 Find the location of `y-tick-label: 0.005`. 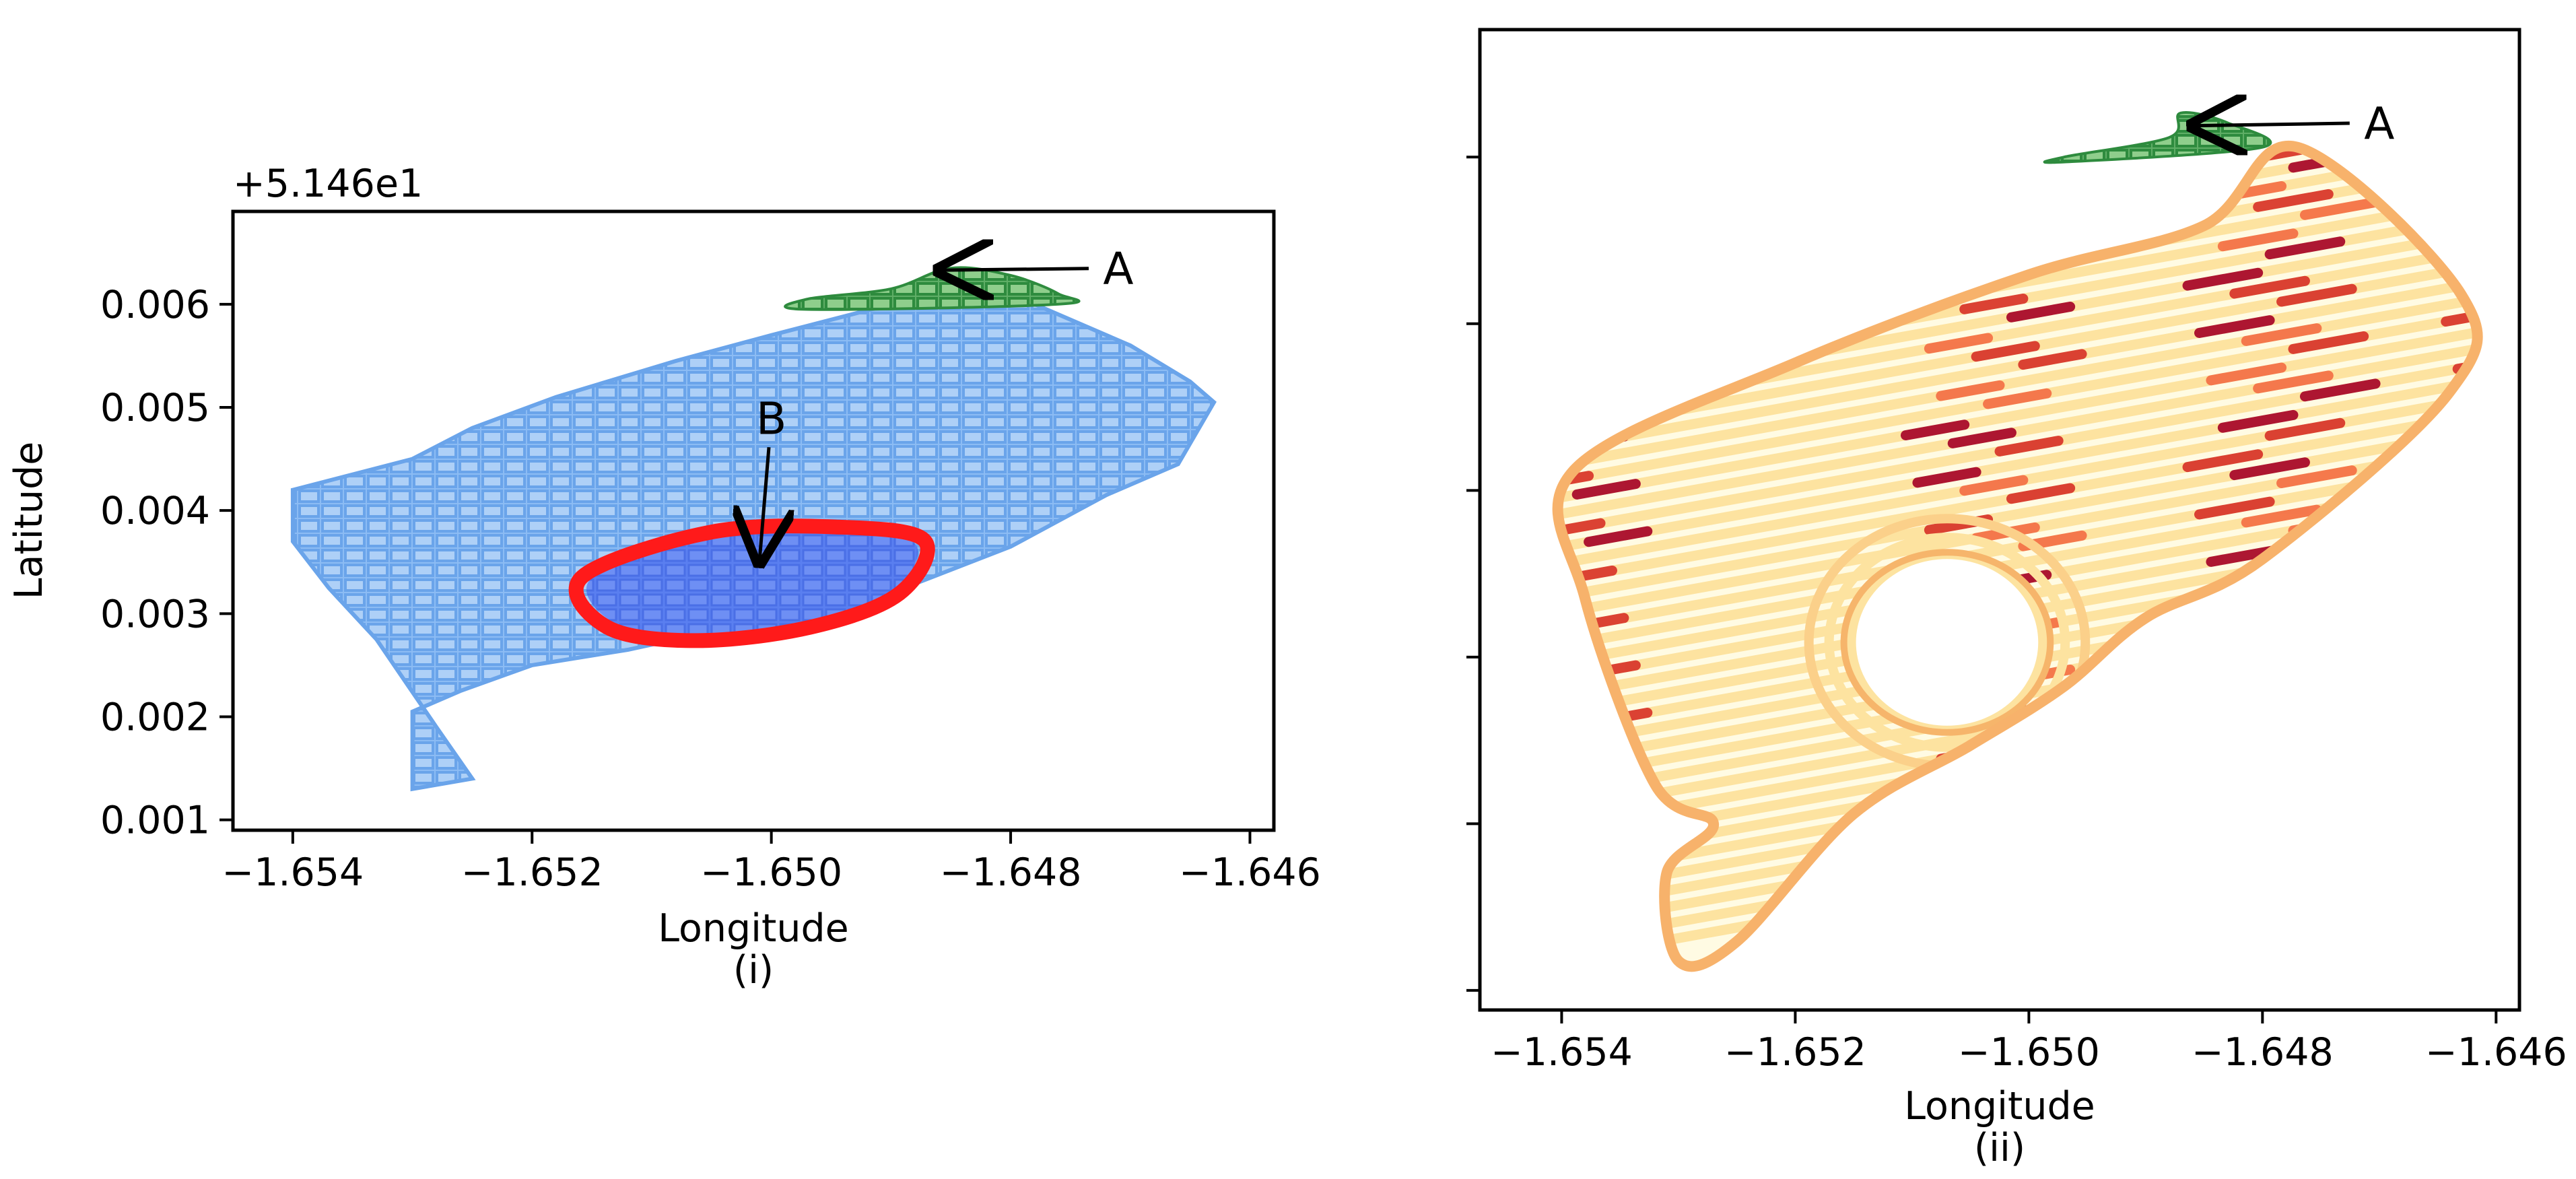

y-tick-label: 0.005 is located at coordinates (155, 408).